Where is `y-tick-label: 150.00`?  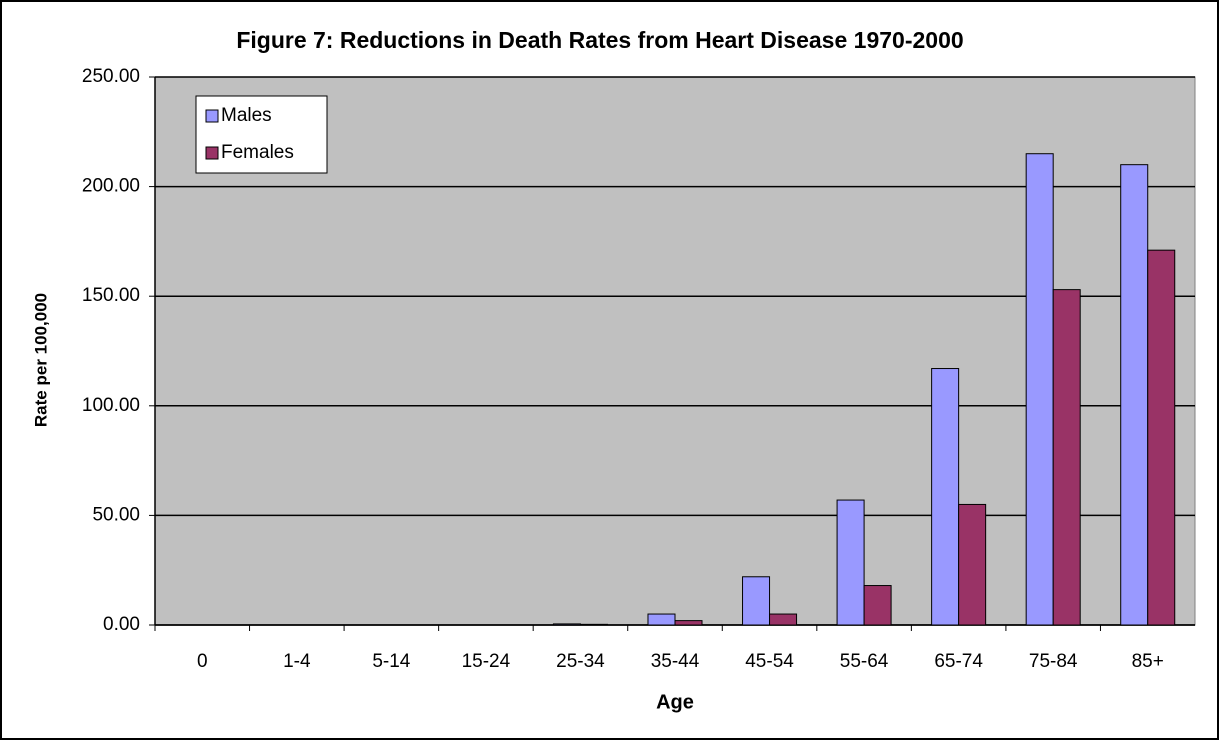
y-tick-label: 150.00 is located at coordinates (111, 295).